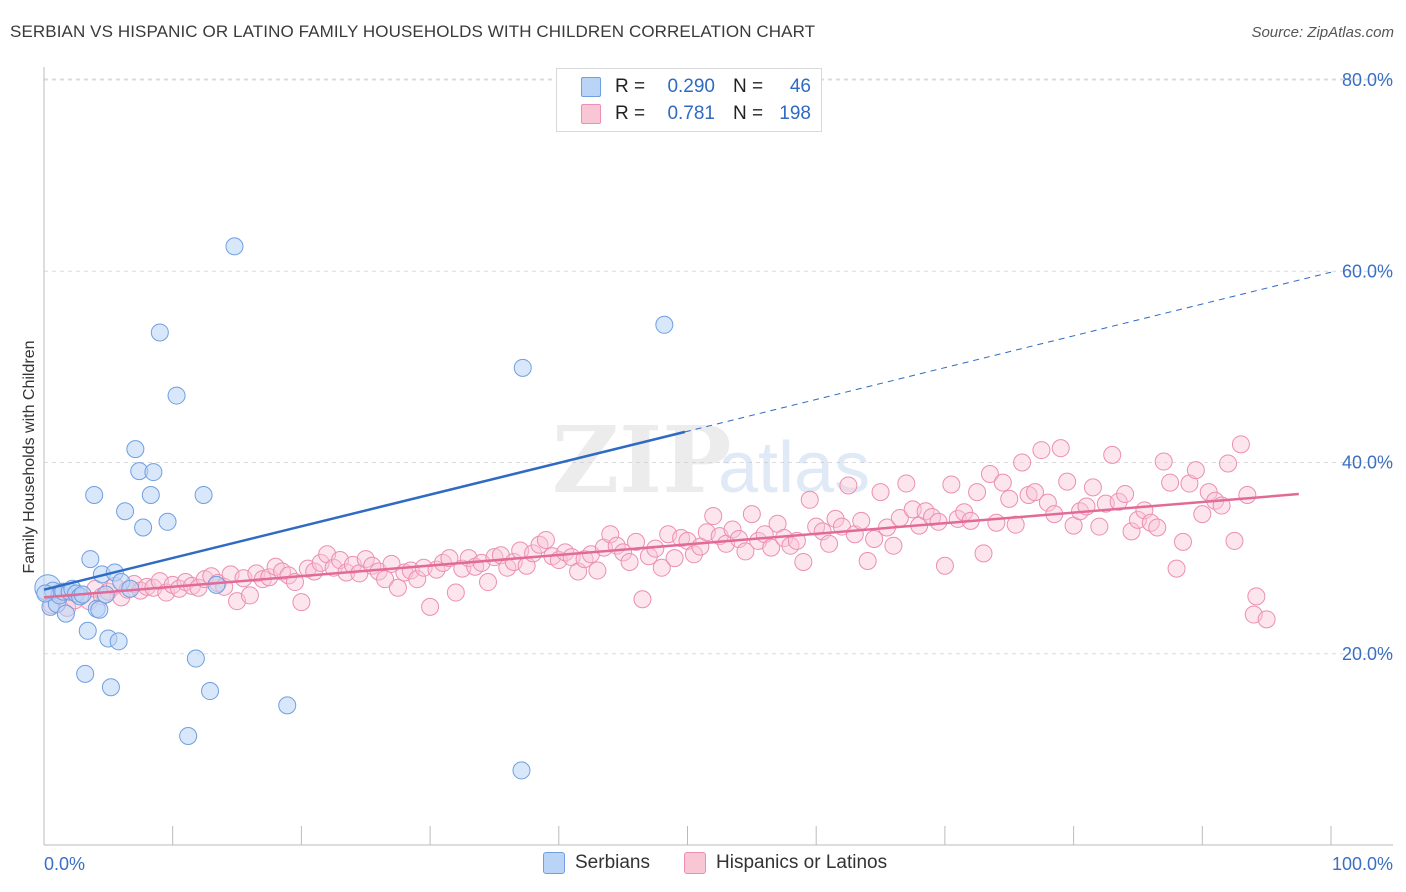 This screenshot has width=1406, height=892. Describe the element at coordinates (64, 864) in the screenshot. I see `x-tick-label: 0.0%` at that location.